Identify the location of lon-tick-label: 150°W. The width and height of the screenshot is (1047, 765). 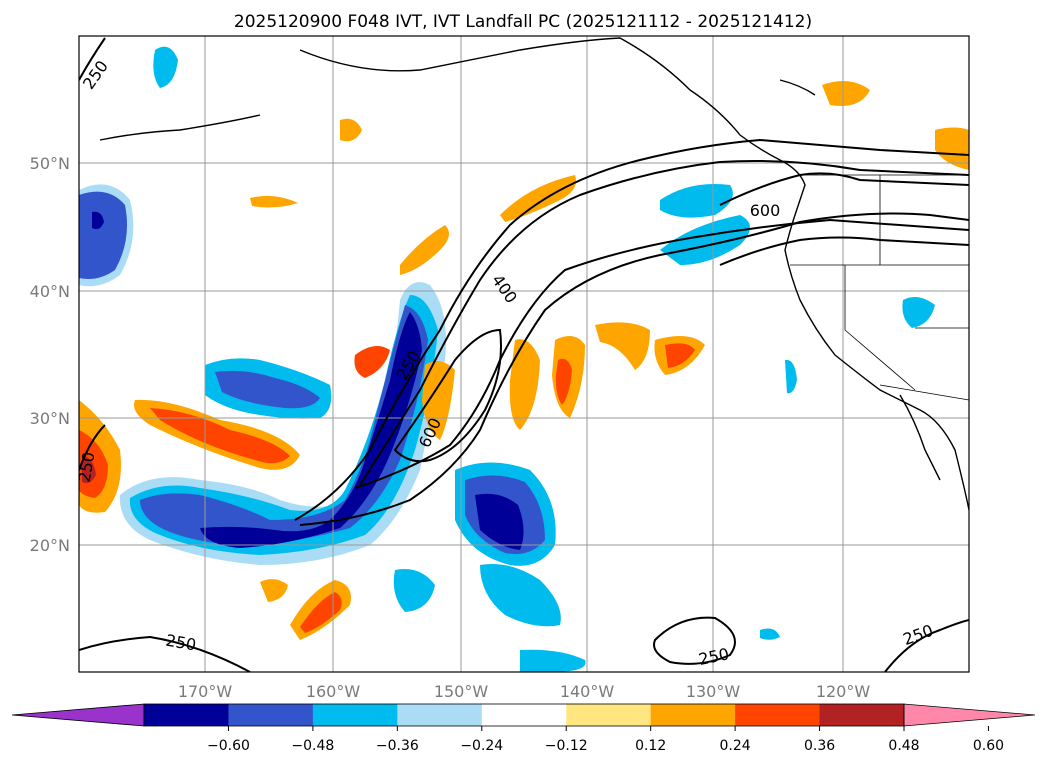
(461, 691).